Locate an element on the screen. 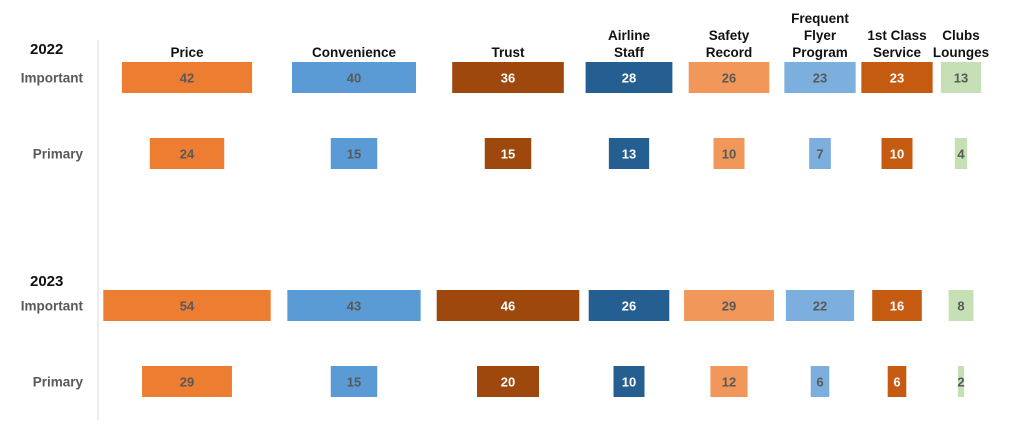 The height and width of the screenshot is (433, 1024). bar-value-label: 36 is located at coordinates (508, 78).